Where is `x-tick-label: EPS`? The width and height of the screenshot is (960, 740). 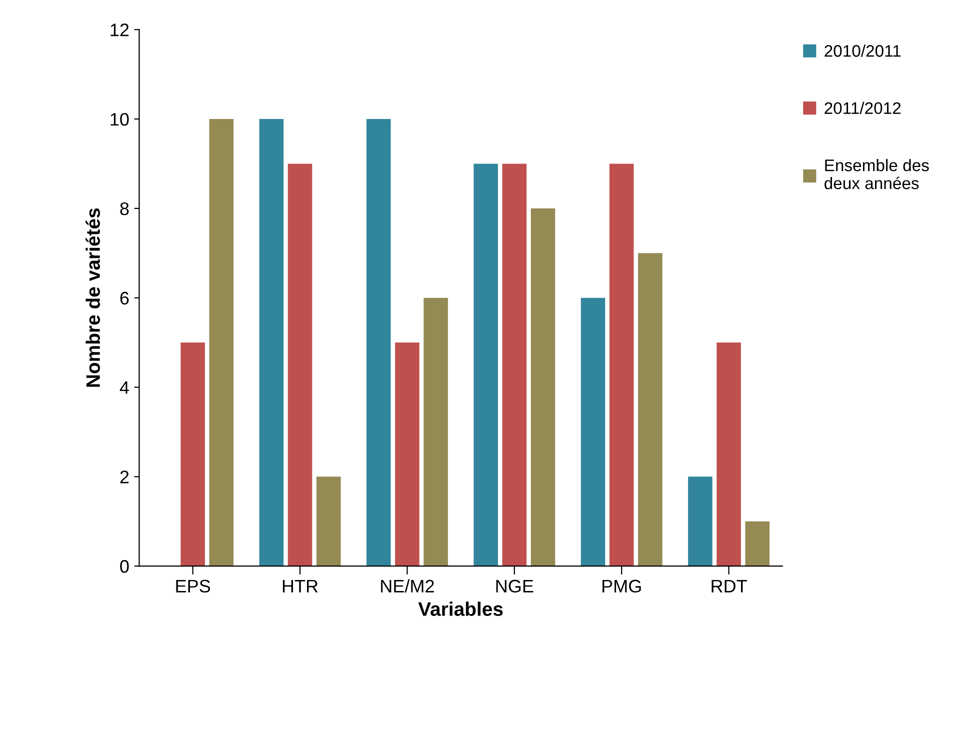 x-tick-label: EPS is located at coordinates (193, 586).